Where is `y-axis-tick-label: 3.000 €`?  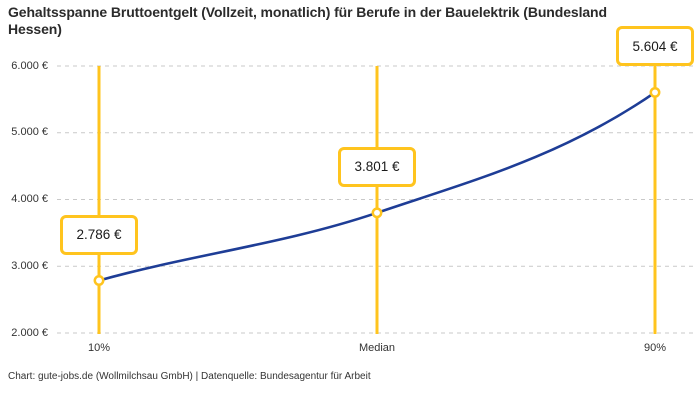 y-axis-tick-label: 3.000 € is located at coordinates (29, 265).